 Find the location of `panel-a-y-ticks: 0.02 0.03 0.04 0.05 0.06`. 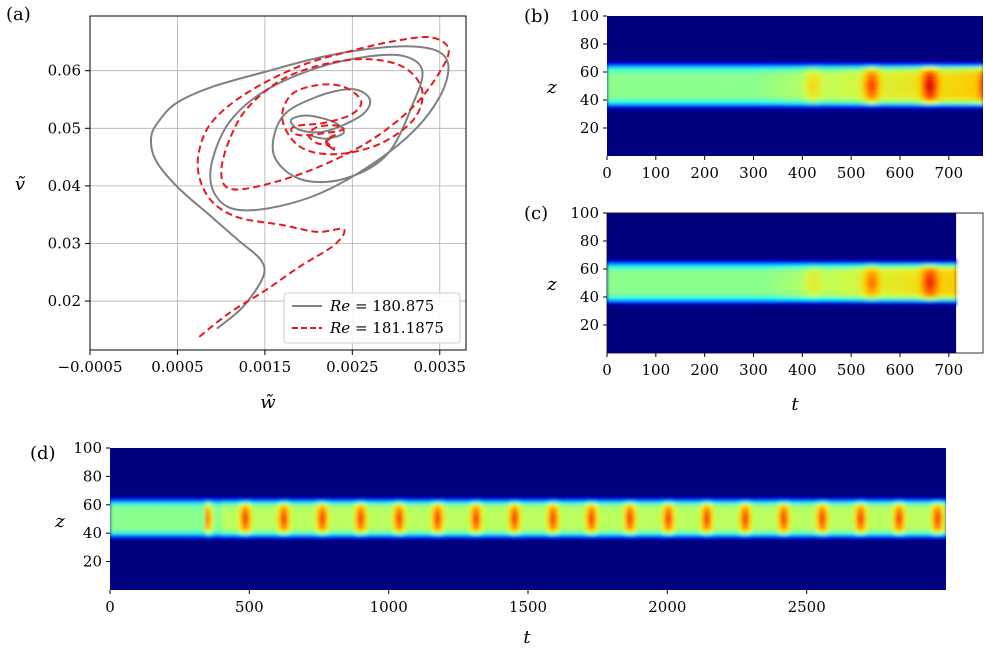

panel-a-y-ticks: 0.02 0.03 0.04 0.05 0.06 is located at coordinates (69, 186).